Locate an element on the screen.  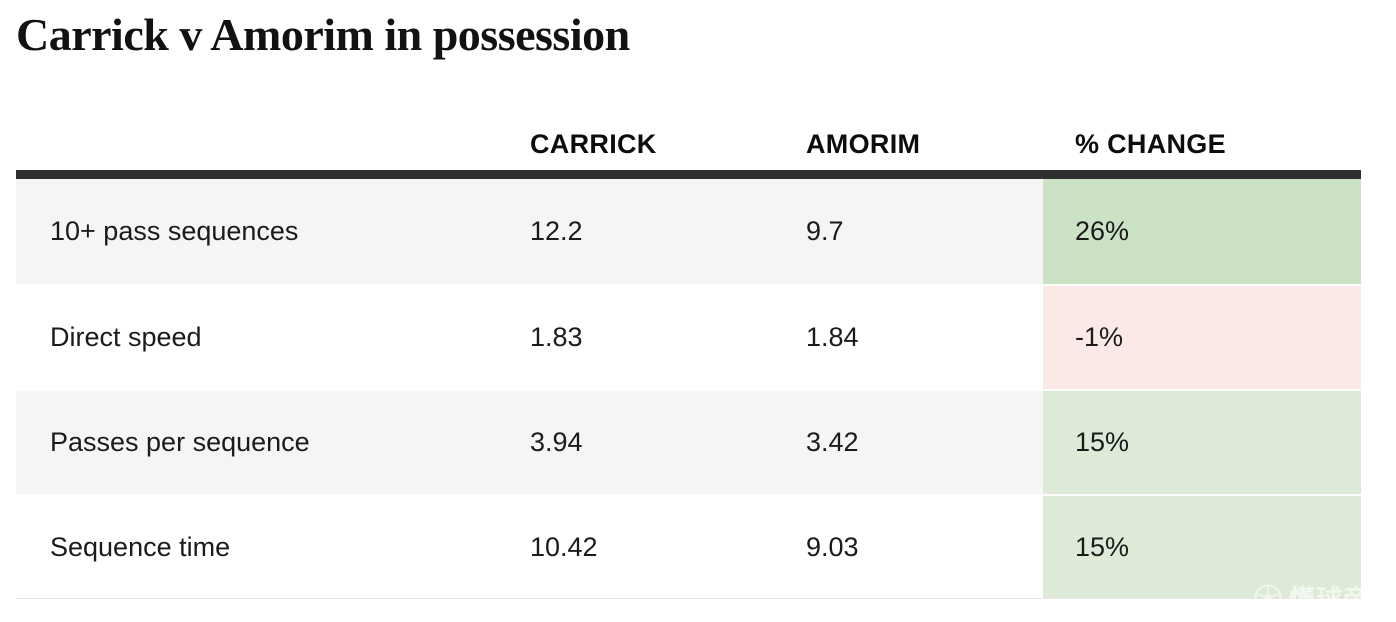
change-value: 26% is located at coordinates (1202, 231).